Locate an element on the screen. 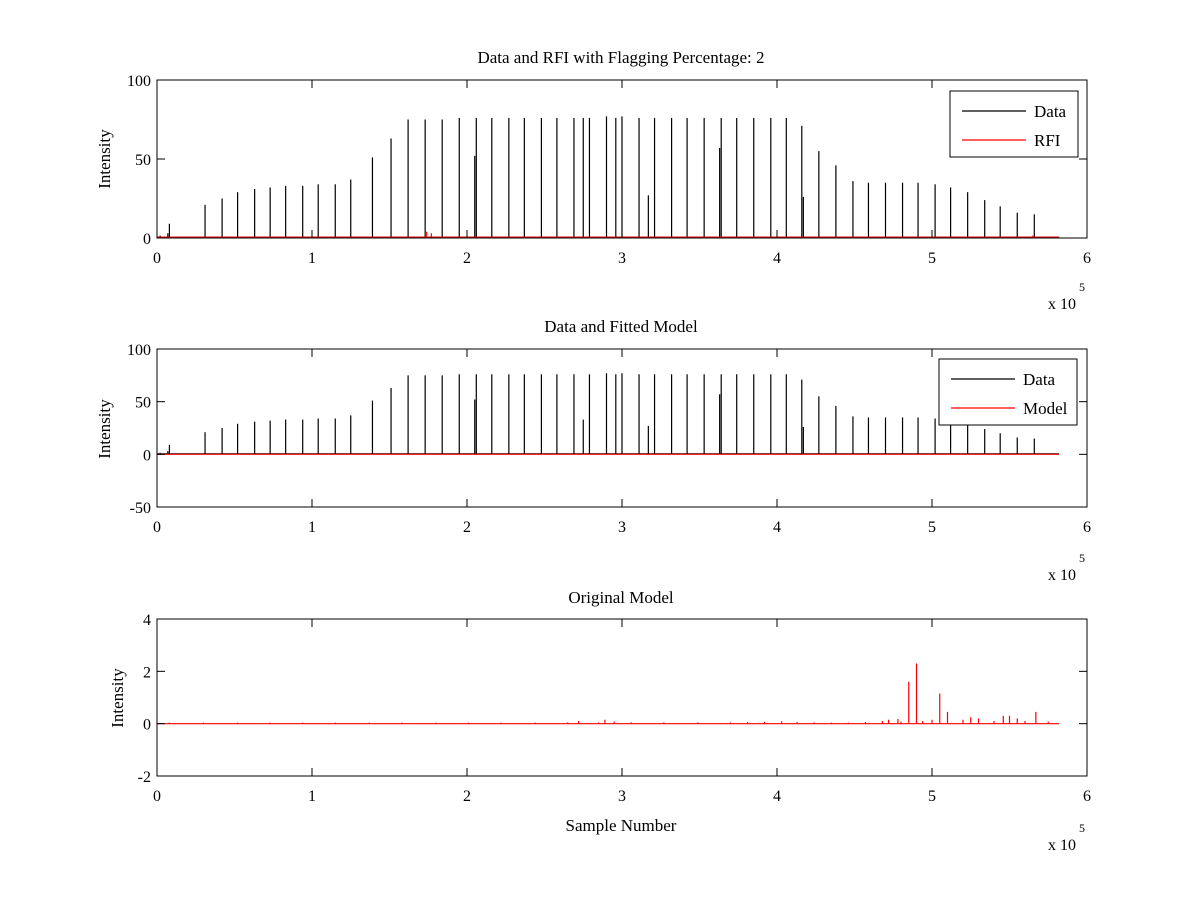 Image resolution: width=1200 pixels, height=900 pixels. legend-label: RFI is located at coordinates (1047, 140).